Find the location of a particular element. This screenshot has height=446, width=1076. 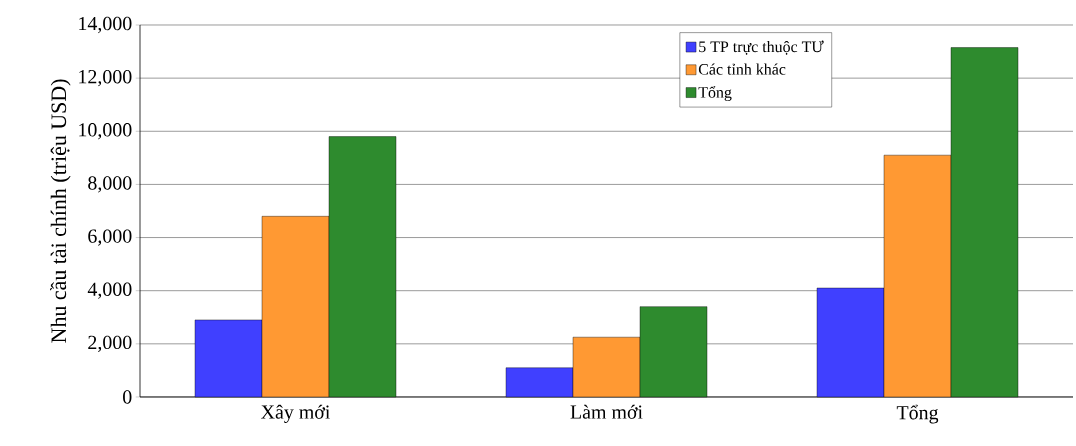

legend-label: Các tỉnh khác is located at coordinates (742, 69).